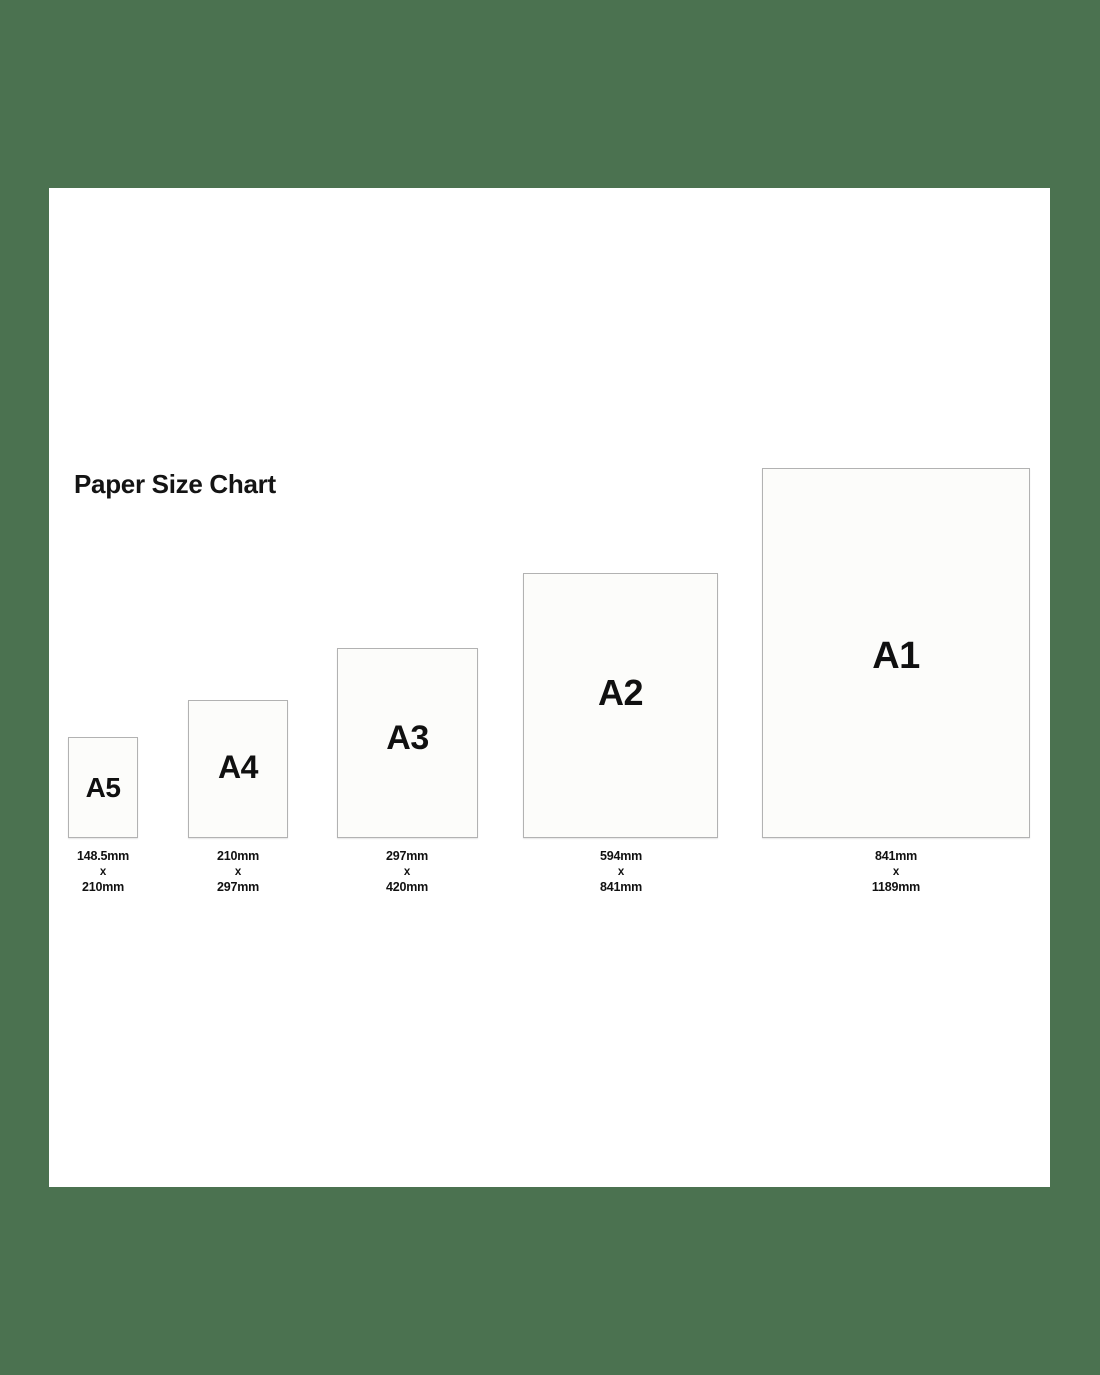 This screenshot has width=1100, height=1375. I want to click on paper-box-a3: A3, so click(407, 743).